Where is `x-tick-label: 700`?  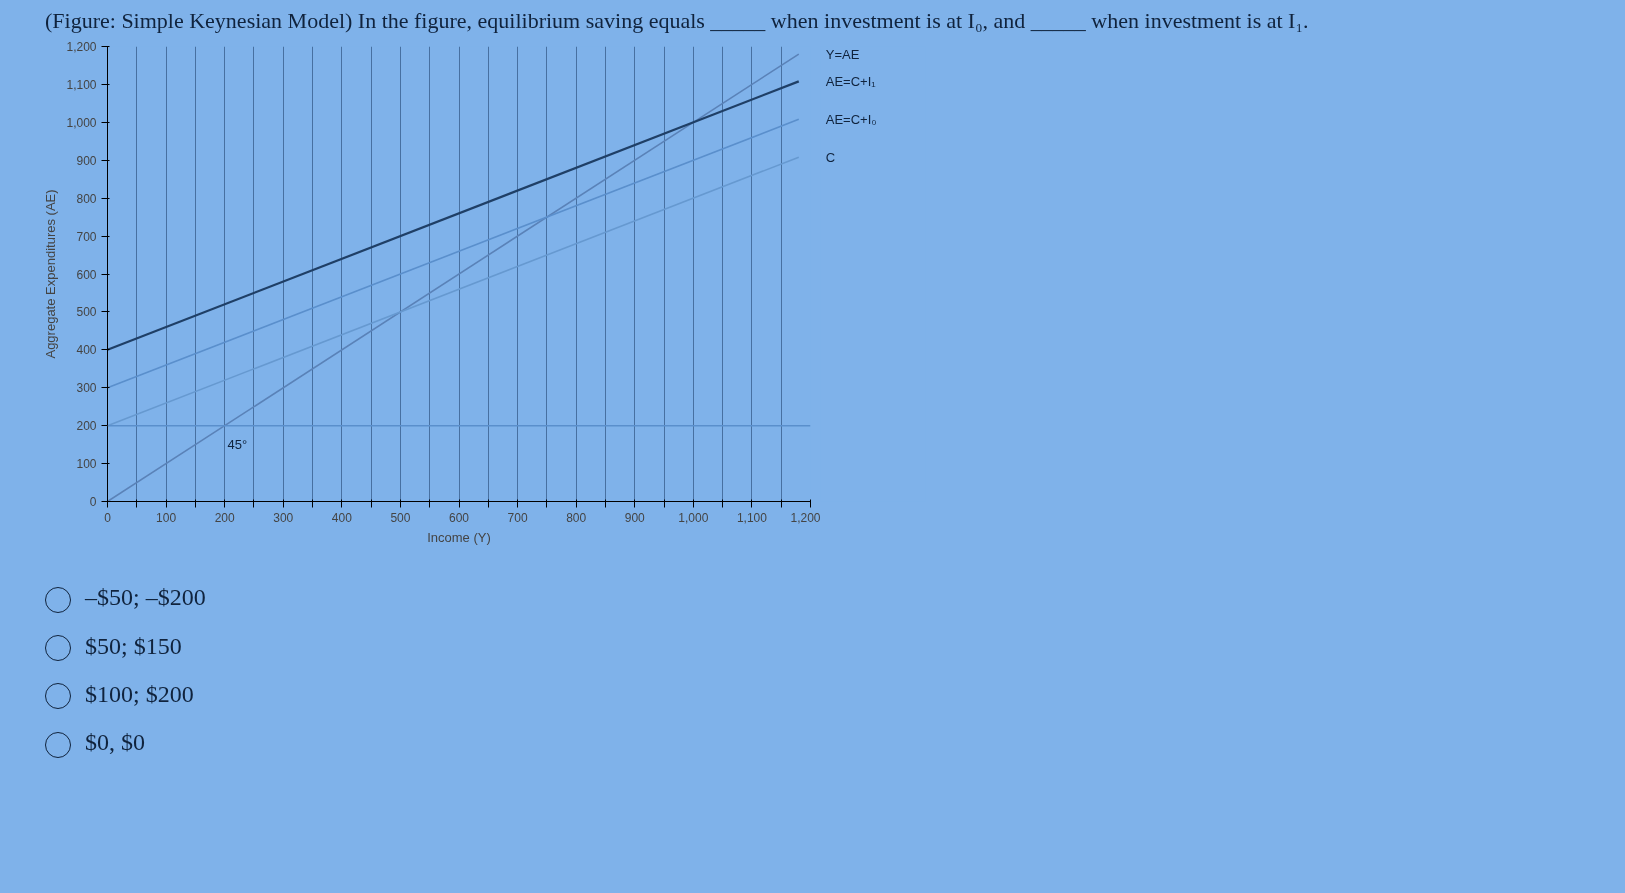 x-tick-label: 700 is located at coordinates (517, 517).